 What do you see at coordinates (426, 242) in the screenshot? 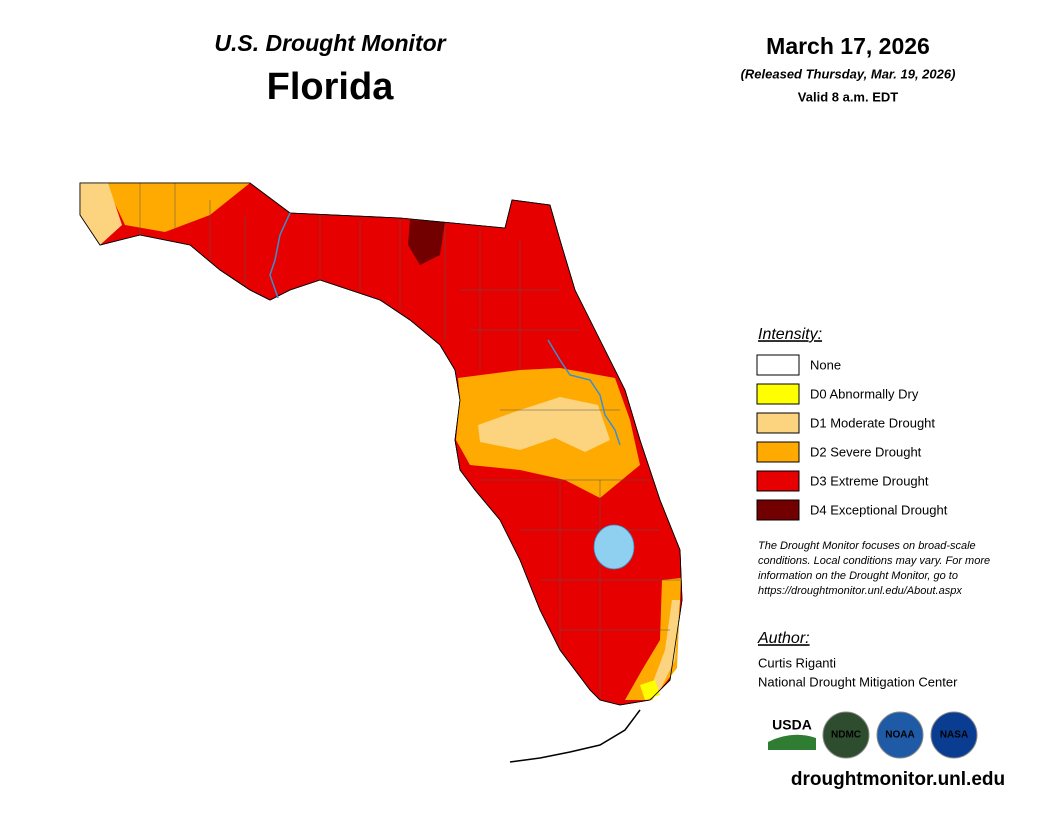
I see `area-d4` at bounding box center [426, 242].